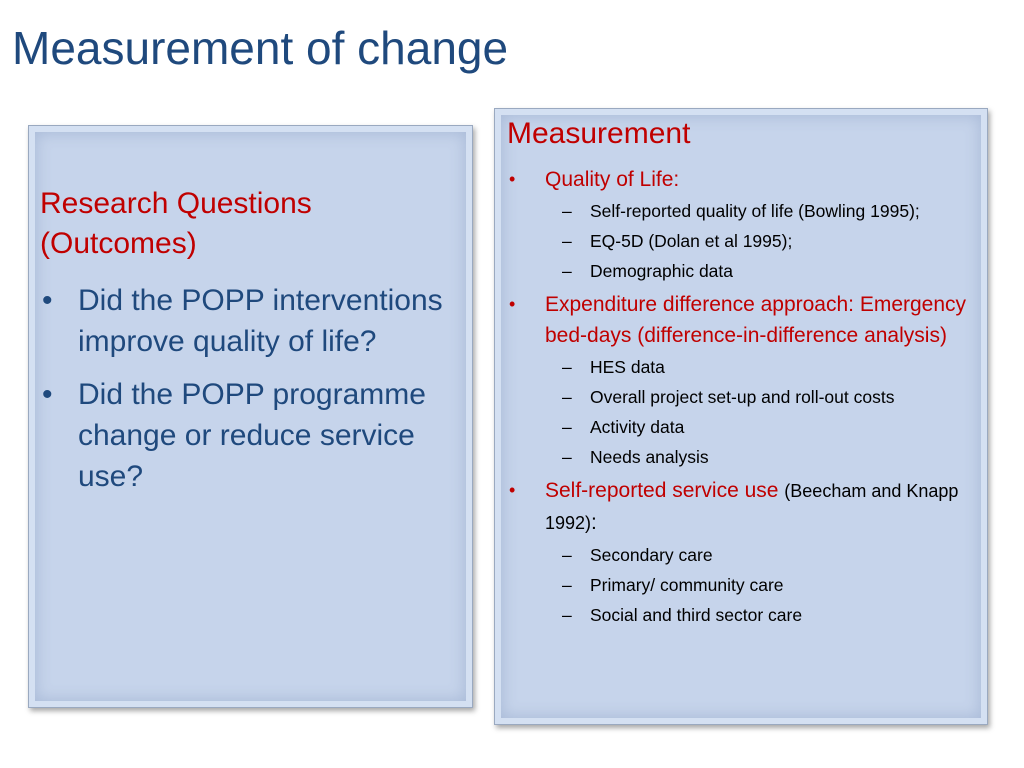  Describe the element at coordinates (673, 585) in the screenshot. I see `sub-list-item: – Primary/ community care` at that location.